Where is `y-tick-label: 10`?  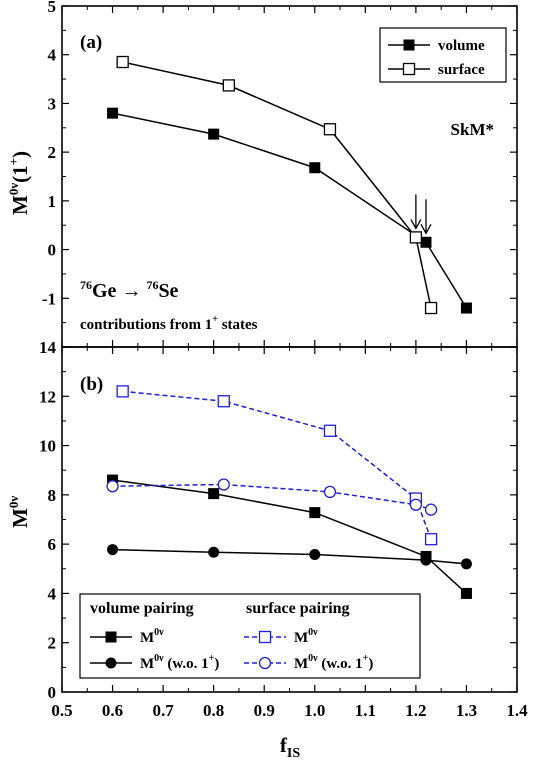
y-tick-label: 10 is located at coordinates (47, 446).